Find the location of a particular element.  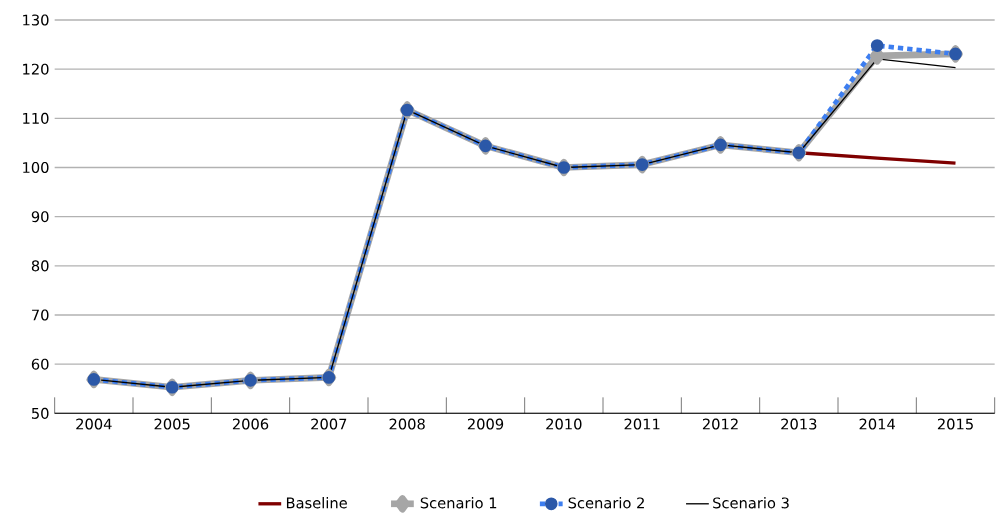

y-tick-label: 50 is located at coordinates (40, 413).